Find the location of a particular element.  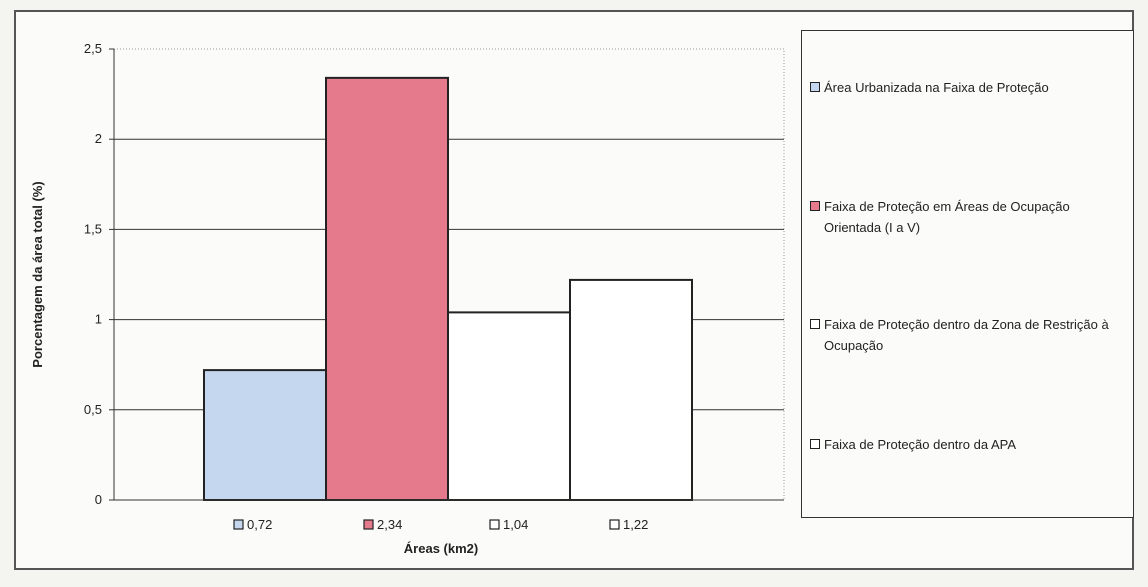

legend-item: Área Urbanizada na Faixa de Proteção is located at coordinates (969, 87).